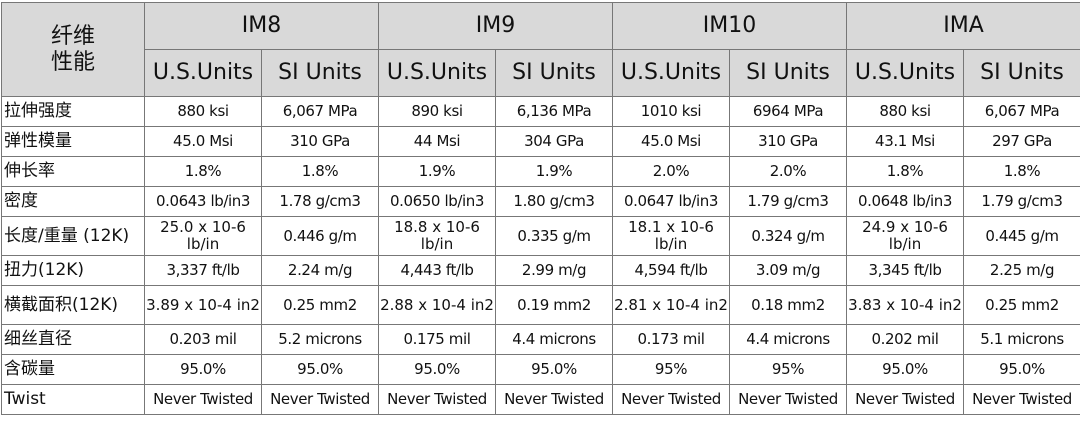 This screenshot has height=427, width=1080. What do you see at coordinates (905, 142) in the screenshot?
I see `data-cell: 43.1 Msi` at bounding box center [905, 142].